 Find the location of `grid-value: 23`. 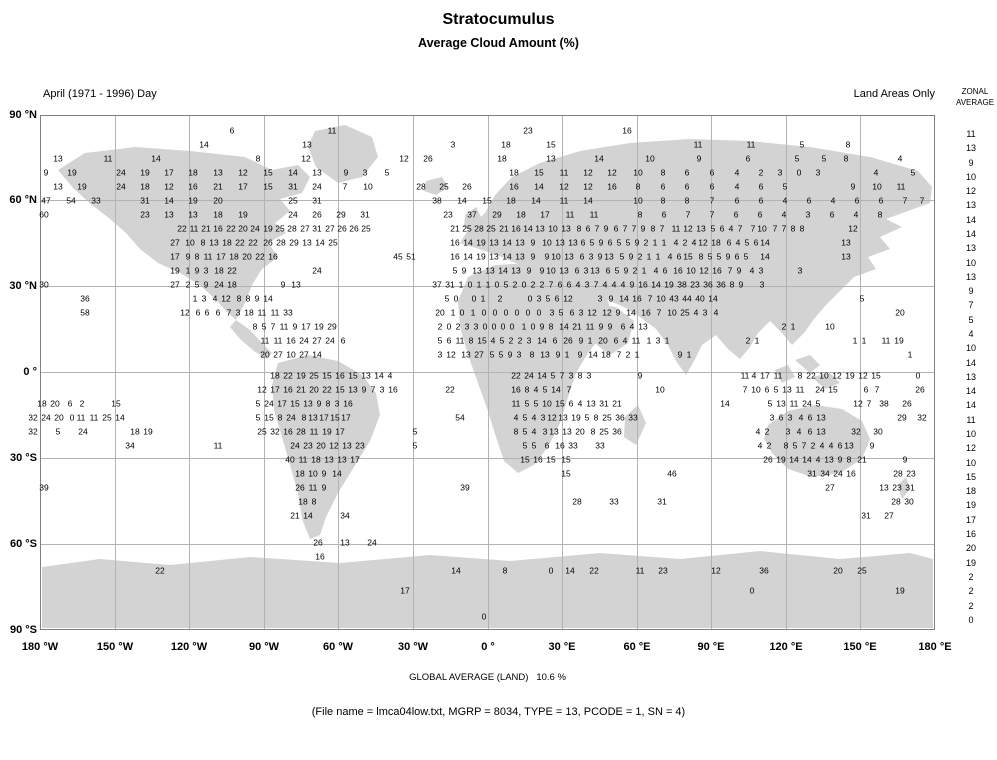

grid-value: 23 is located at coordinates (528, 130).